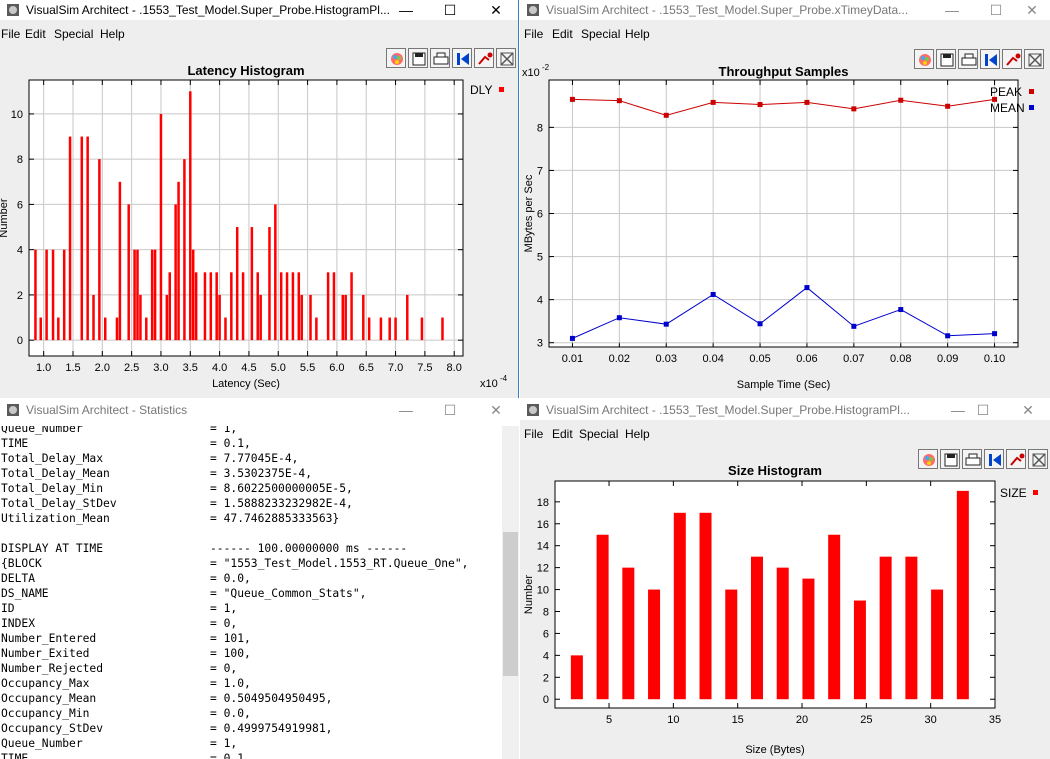 The width and height of the screenshot is (1050, 759). What do you see at coordinates (248, 368) in the screenshot?
I see `x-tick-label: 4.5` at bounding box center [248, 368].